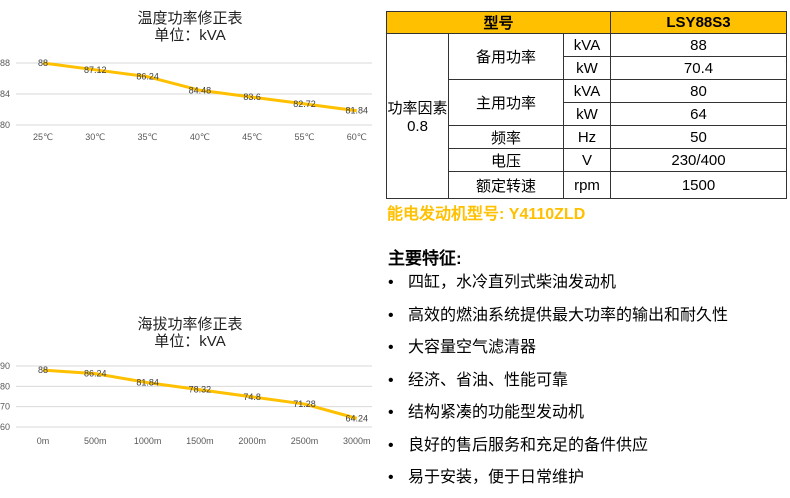 Image resolution: width=790 pixels, height=498 pixels. Describe the element at coordinates (5, 63) in the screenshot. I see `y-tick-label: 88` at that location.